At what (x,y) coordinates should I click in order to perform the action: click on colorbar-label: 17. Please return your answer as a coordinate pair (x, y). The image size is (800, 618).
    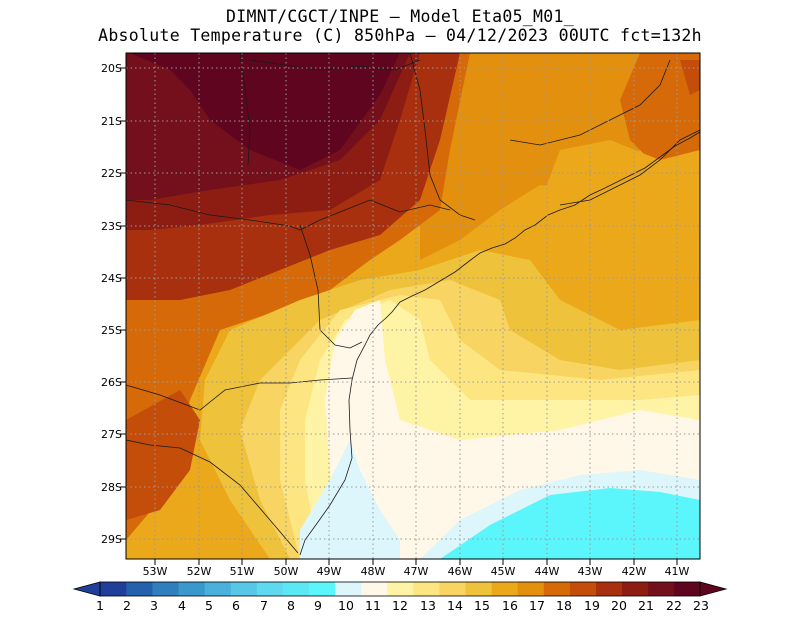
    Looking at the image, I should click on (537, 605).